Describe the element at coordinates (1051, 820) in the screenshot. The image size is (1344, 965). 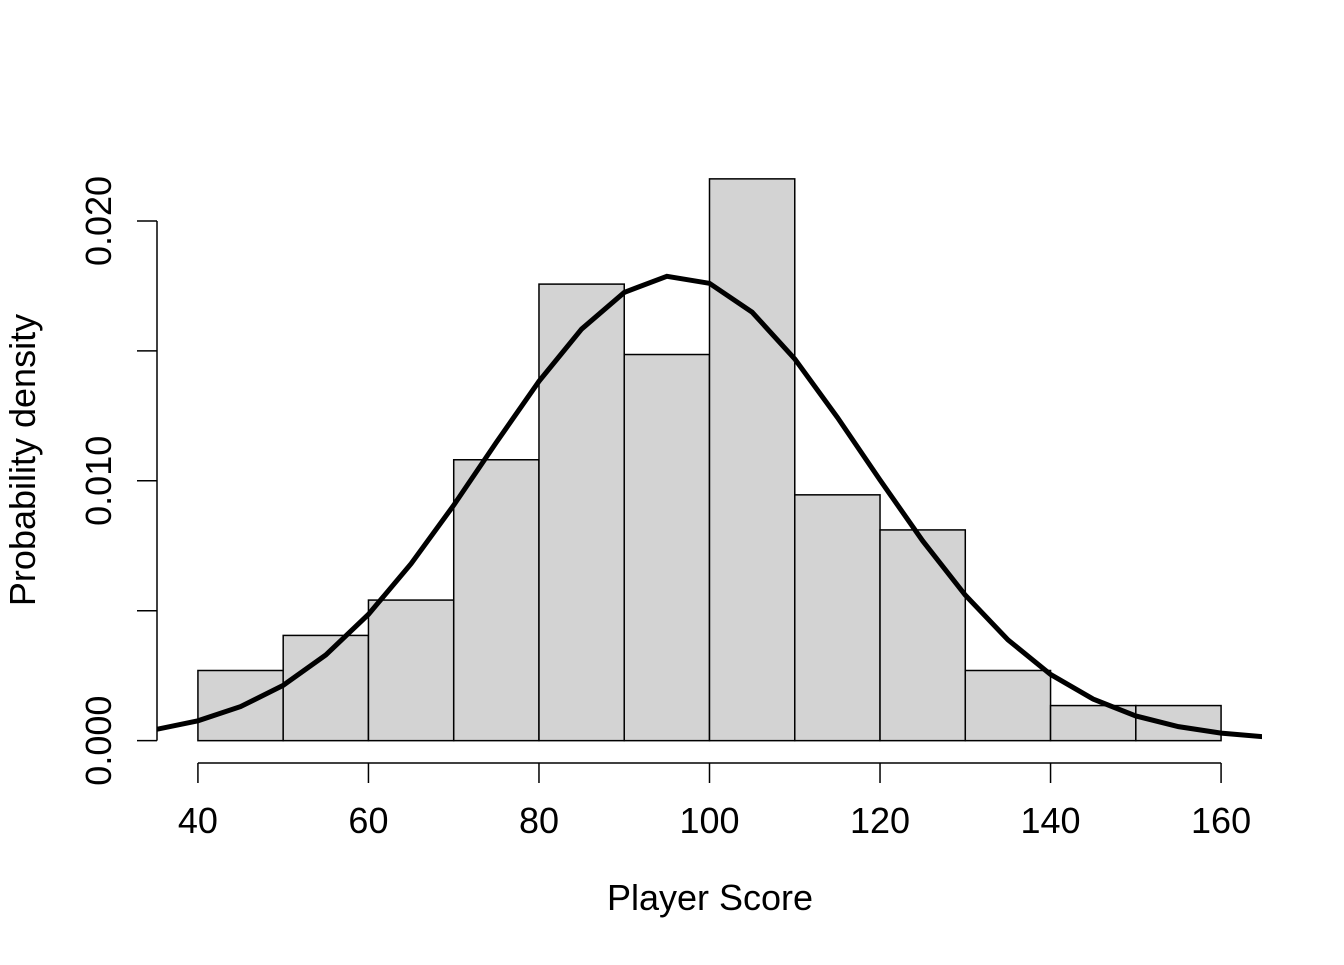
I see `x-tick-label: 140` at that location.